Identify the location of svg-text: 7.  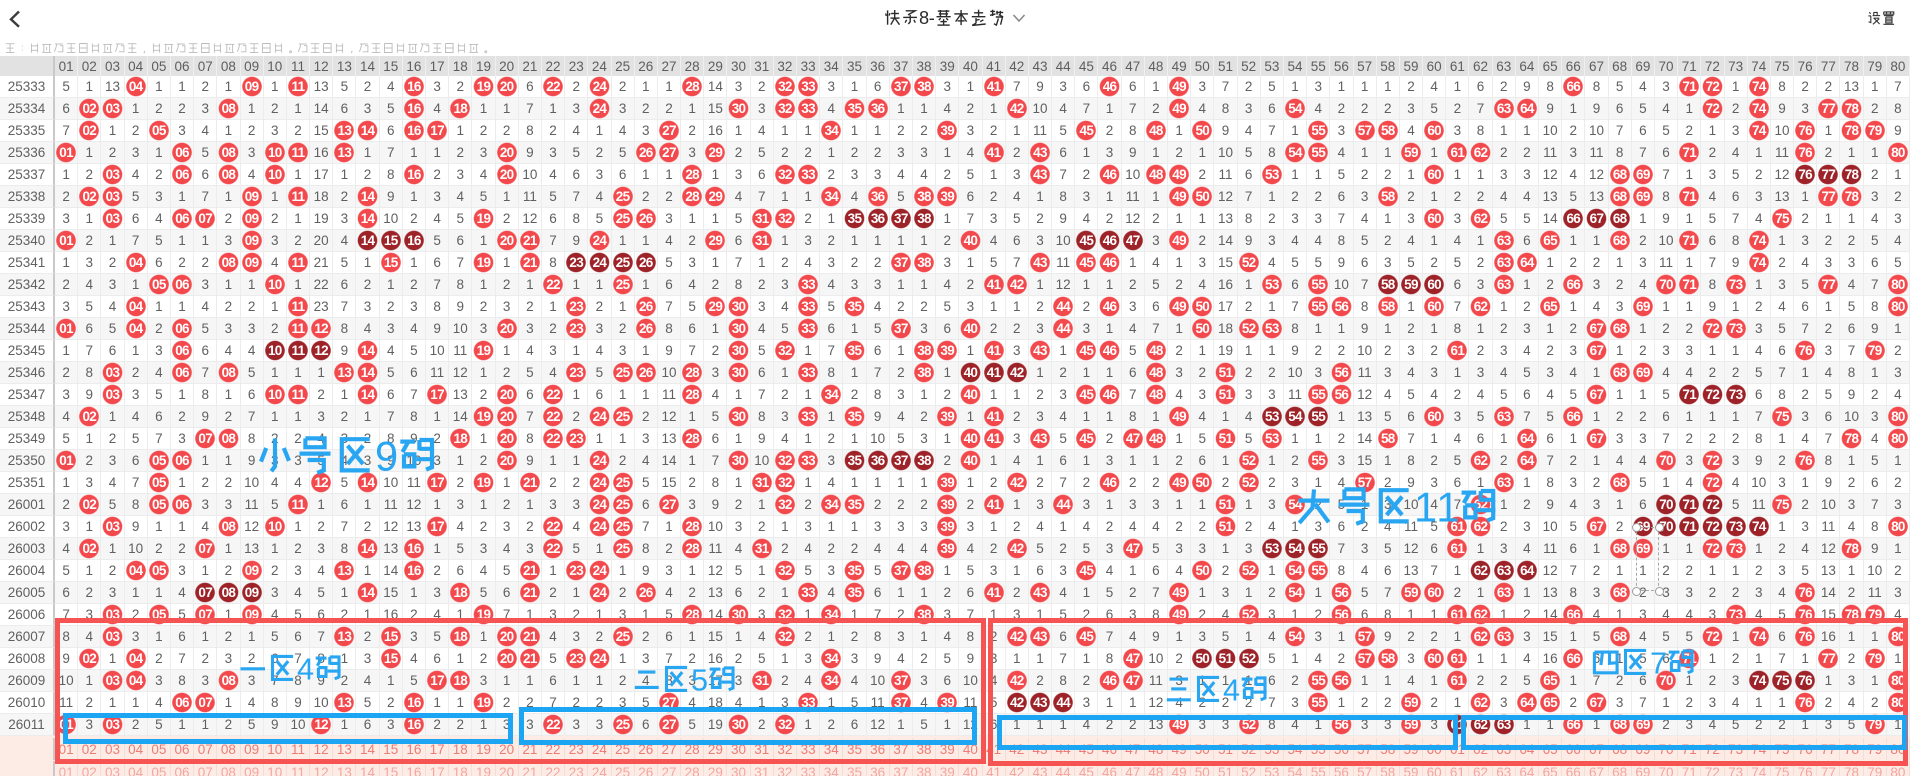
(1658, 662).